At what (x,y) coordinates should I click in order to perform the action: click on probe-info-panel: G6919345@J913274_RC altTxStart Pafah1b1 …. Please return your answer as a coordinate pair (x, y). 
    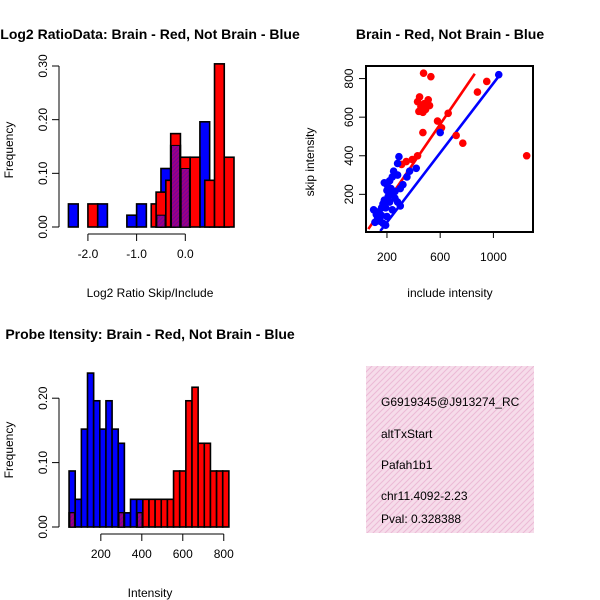
    Looking at the image, I should click on (450, 449).